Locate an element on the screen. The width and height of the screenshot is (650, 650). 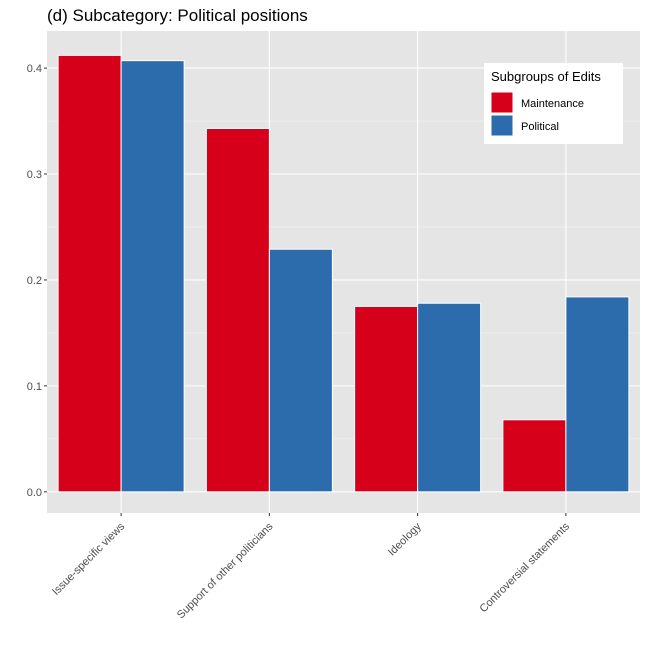
x-tick-label: Ideology is located at coordinates (405, 539).